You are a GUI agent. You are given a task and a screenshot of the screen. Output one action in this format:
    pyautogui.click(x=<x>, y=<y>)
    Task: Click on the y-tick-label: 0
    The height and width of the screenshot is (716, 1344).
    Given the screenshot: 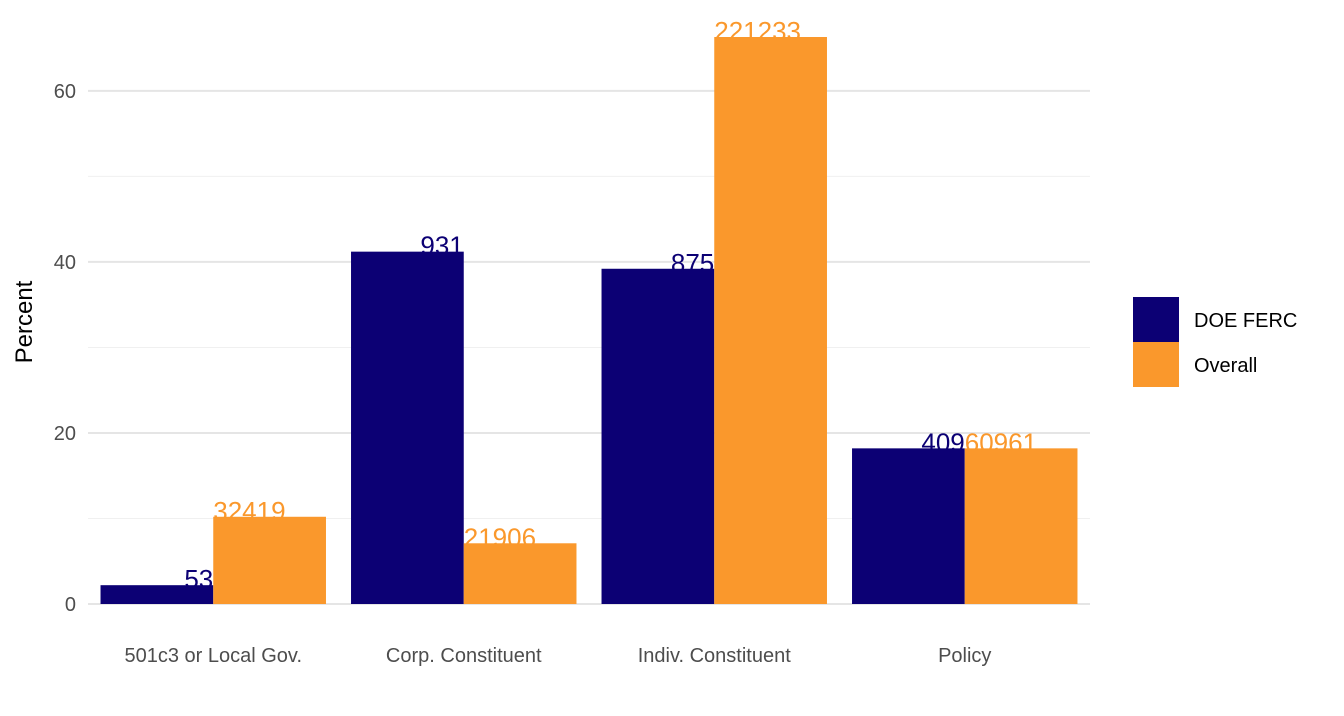 What is the action you would take?
    pyautogui.click(x=70, y=605)
    